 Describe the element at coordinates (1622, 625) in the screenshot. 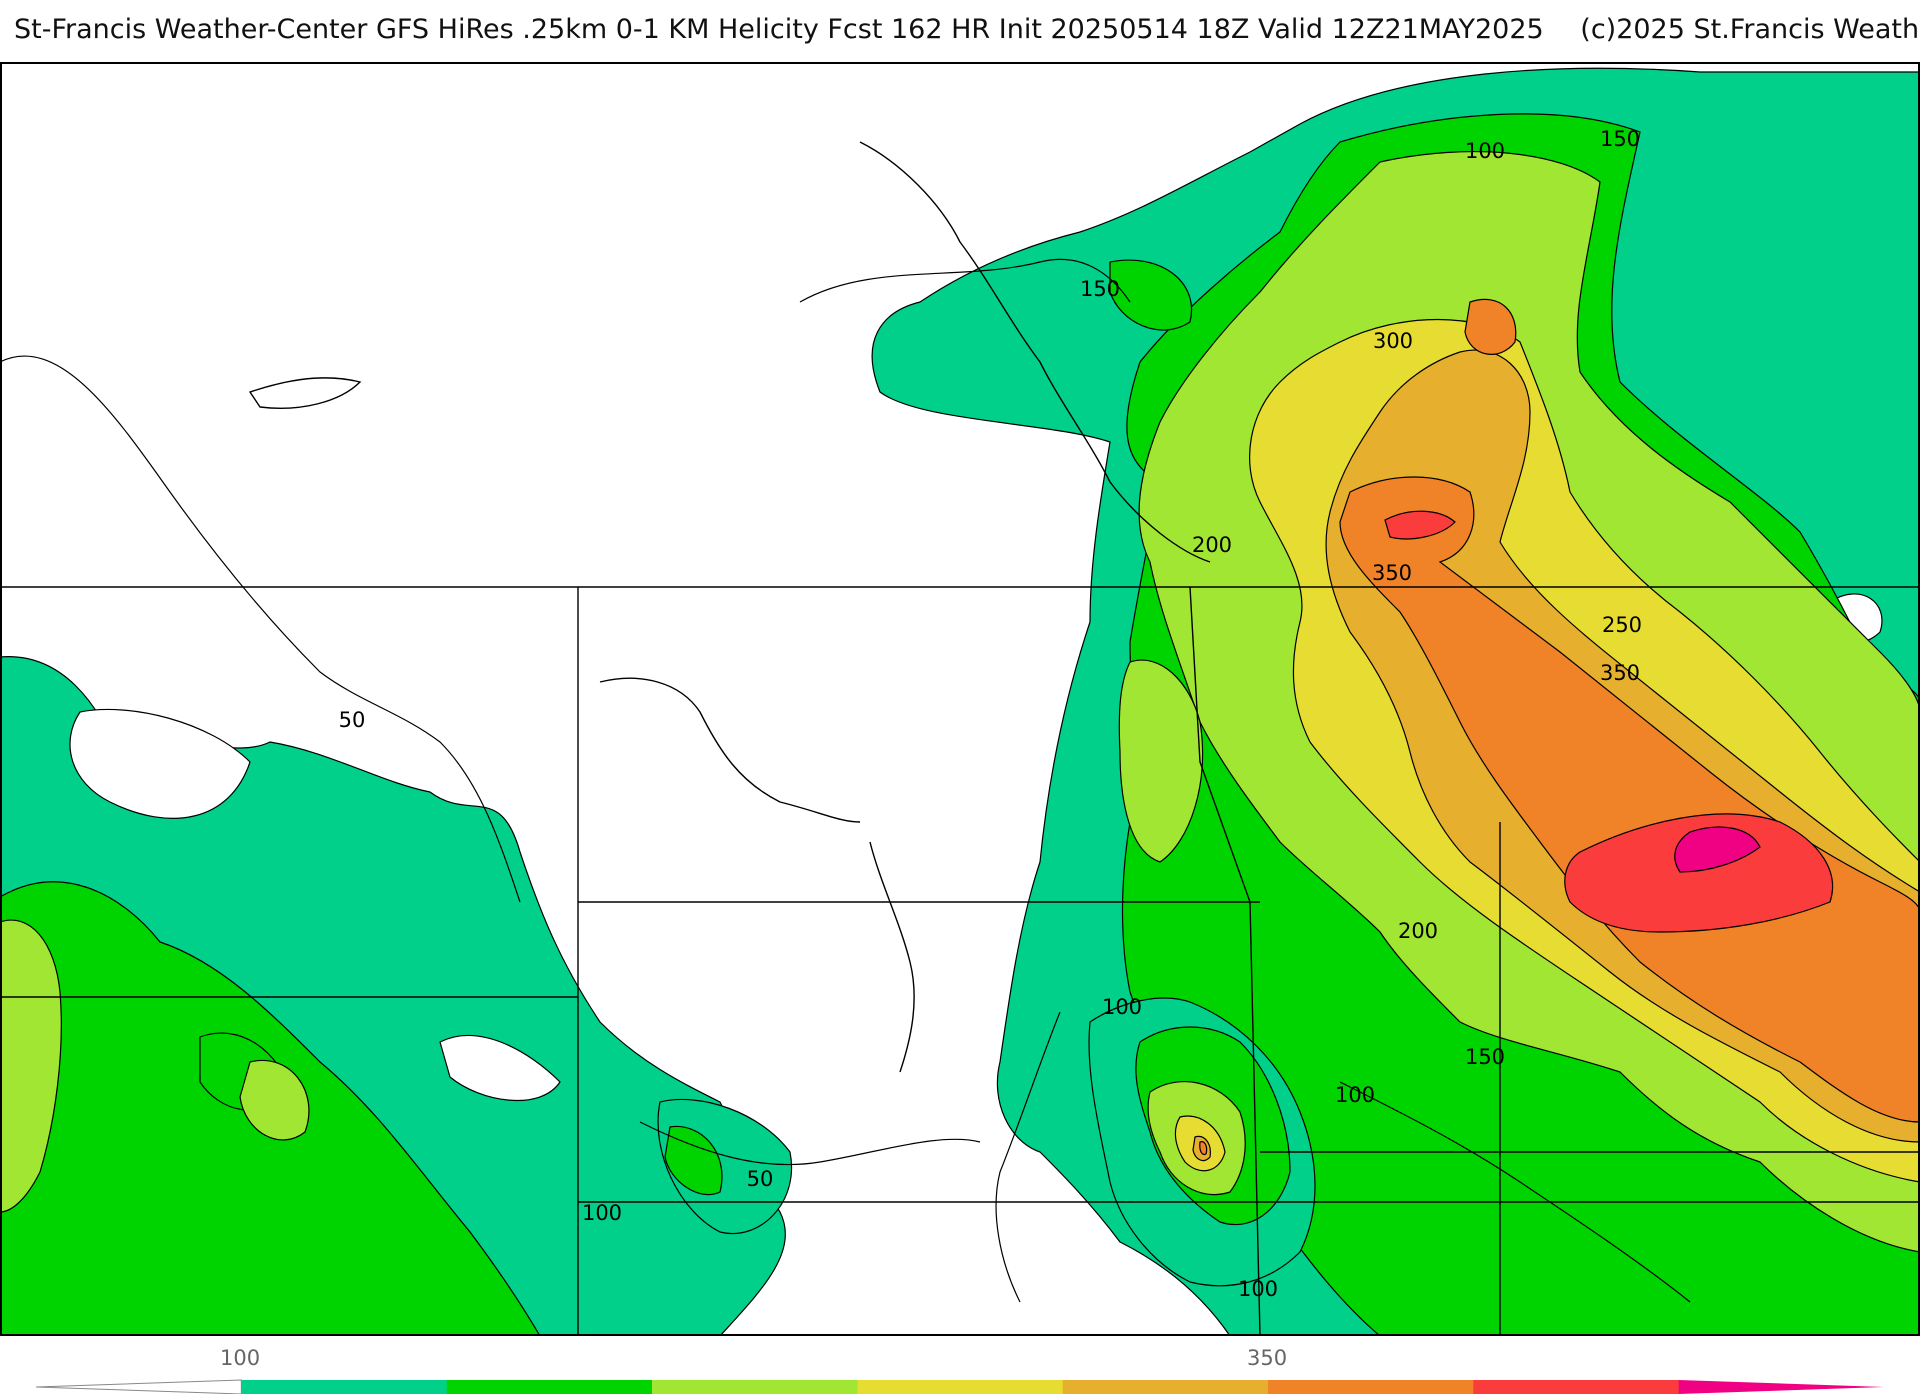

I see `contour-label-250: 250` at that location.